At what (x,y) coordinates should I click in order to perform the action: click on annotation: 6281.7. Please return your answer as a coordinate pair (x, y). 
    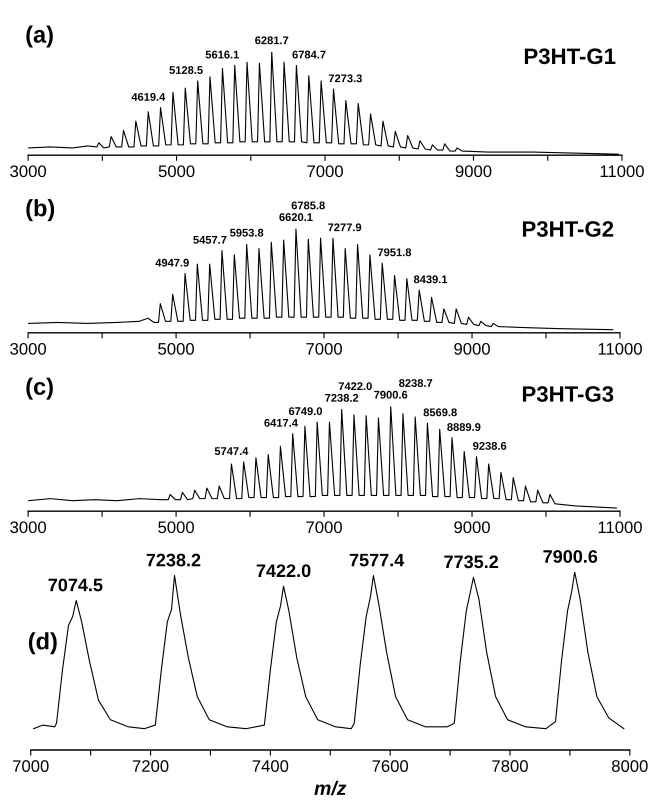
    Looking at the image, I should click on (271, 40).